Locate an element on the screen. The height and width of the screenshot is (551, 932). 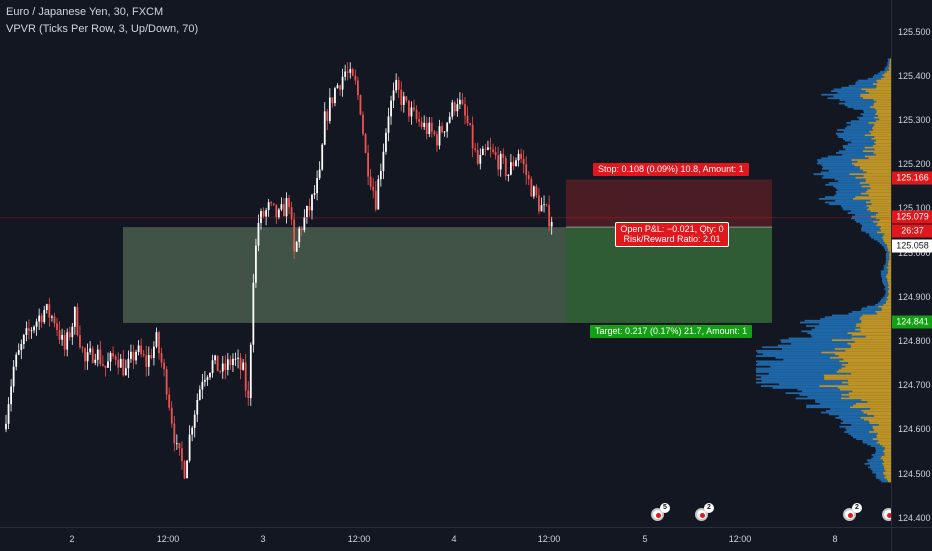
event-count-badge: 2 is located at coordinates (857, 508).